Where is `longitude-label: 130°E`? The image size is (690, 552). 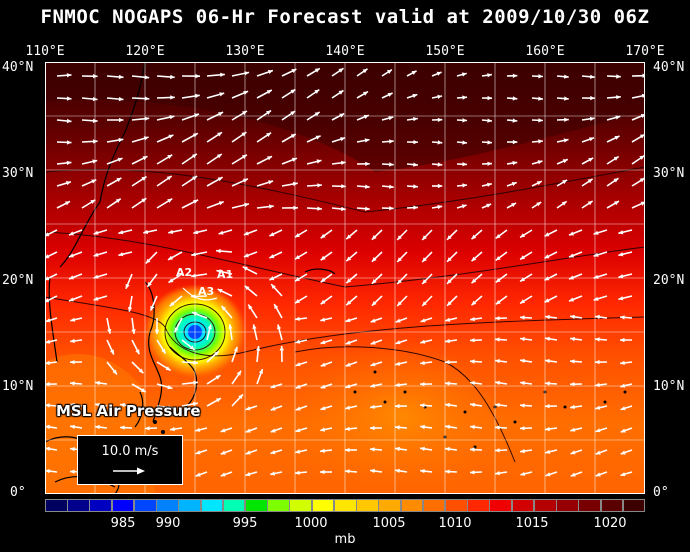
longitude-label: 130°E is located at coordinates (245, 51).